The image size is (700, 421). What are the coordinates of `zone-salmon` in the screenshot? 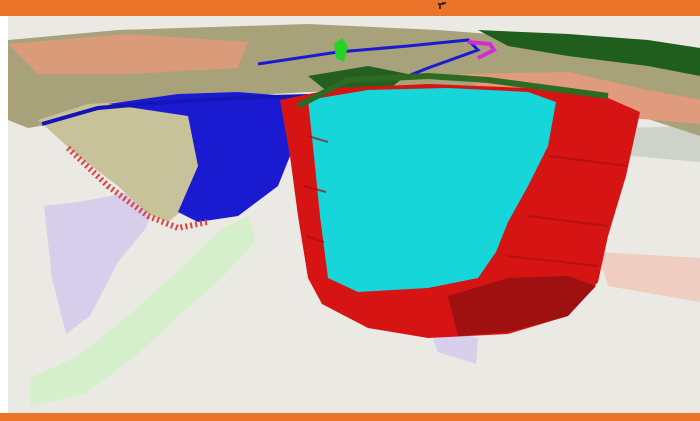 It's located at (649, 277).